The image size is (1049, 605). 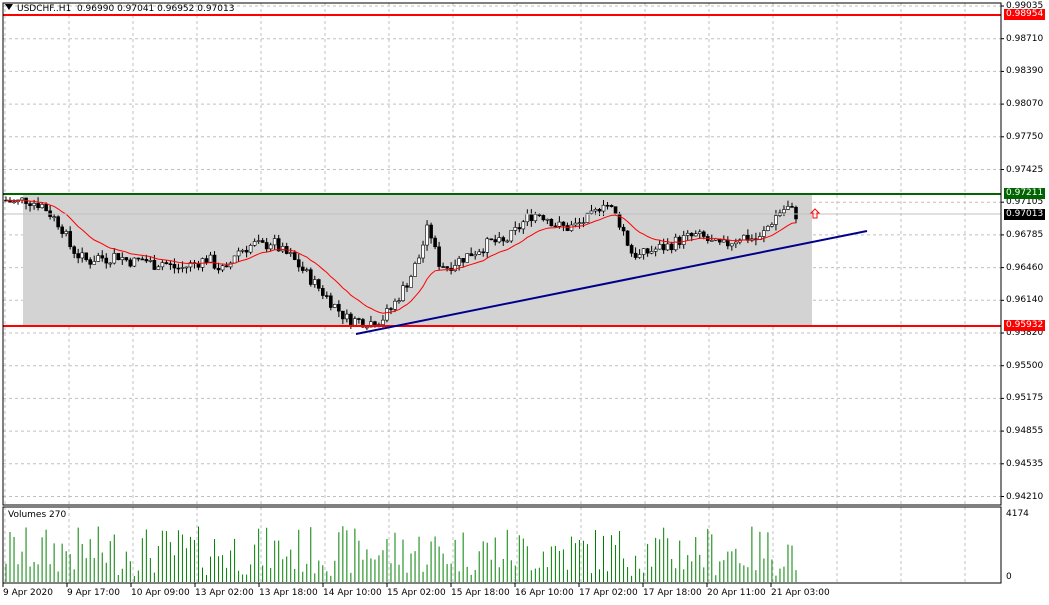 What do you see at coordinates (44, 9) in the screenshot?
I see `symbol-label: USDCHF..H1` at bounding box center [44, 9].